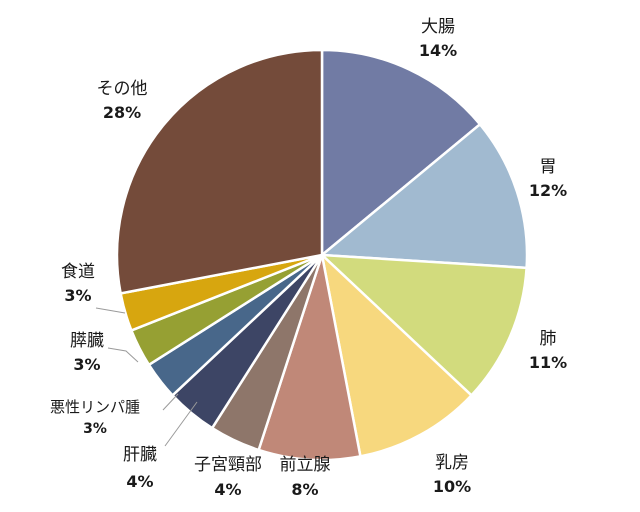 Image resolution: width=640 pixels, height=512 pixels. Describe the element at coordinates (122, 89) in the screenshot. I see `slice-label: その他` at that location.